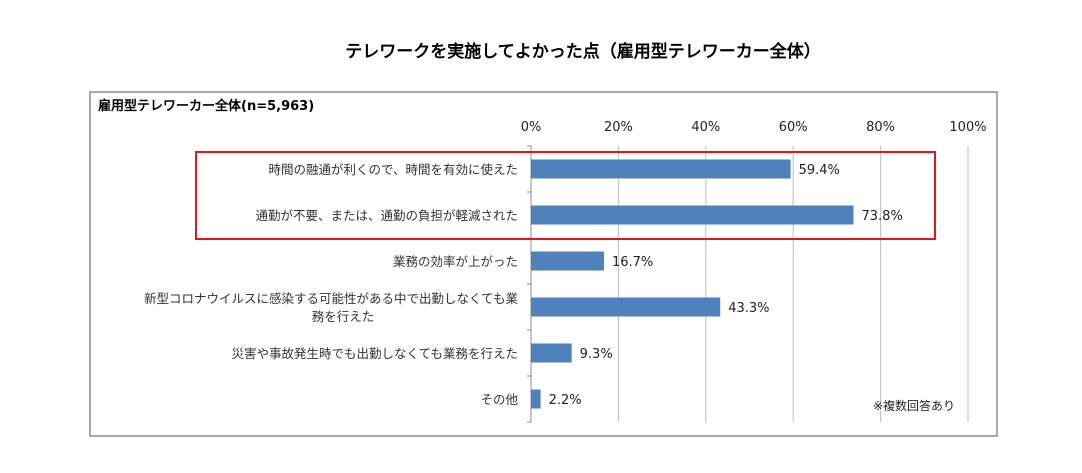  Describe the element at coordinates (705, 127) in the screenshot. I see `x-tick-label: 40%` at that location.